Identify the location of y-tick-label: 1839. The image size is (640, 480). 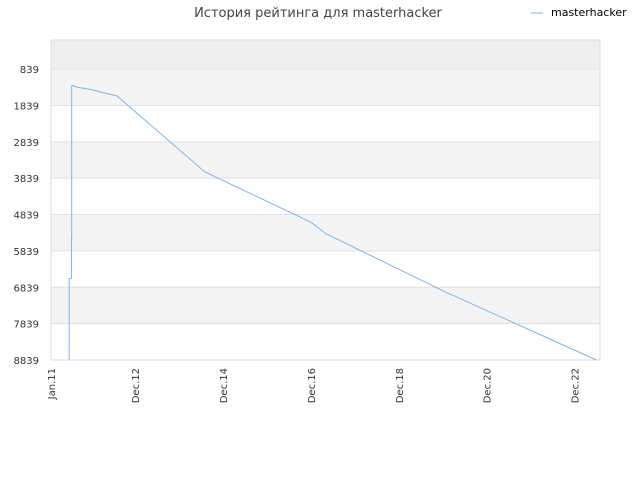
(26, 106).